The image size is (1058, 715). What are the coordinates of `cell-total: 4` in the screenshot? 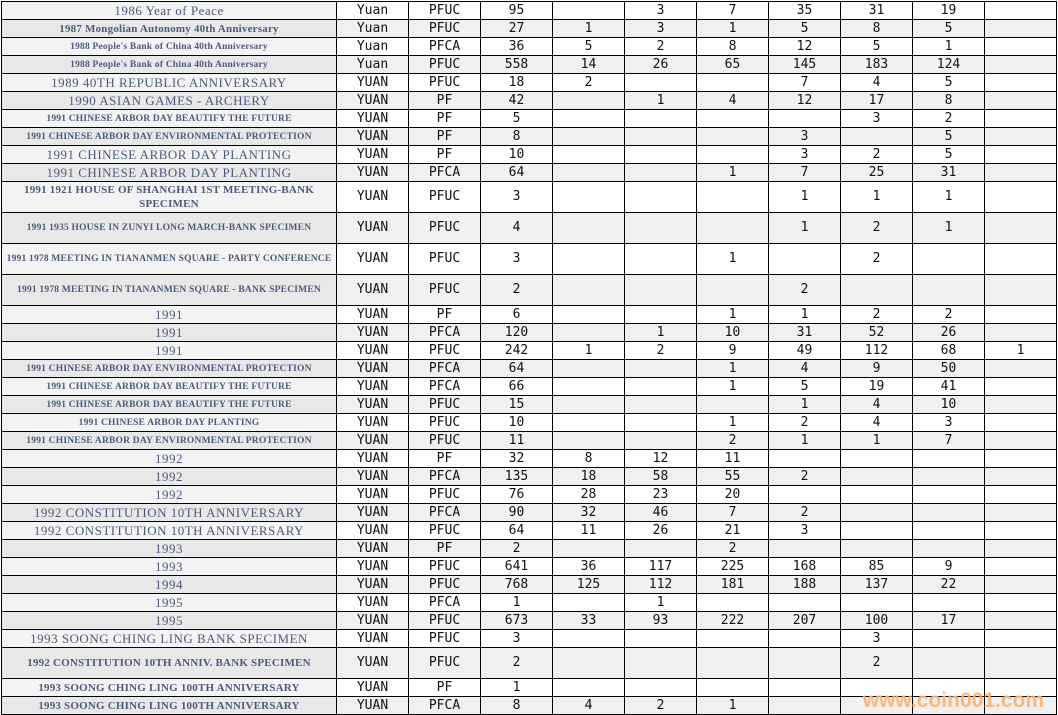 It's located at (516, 228).